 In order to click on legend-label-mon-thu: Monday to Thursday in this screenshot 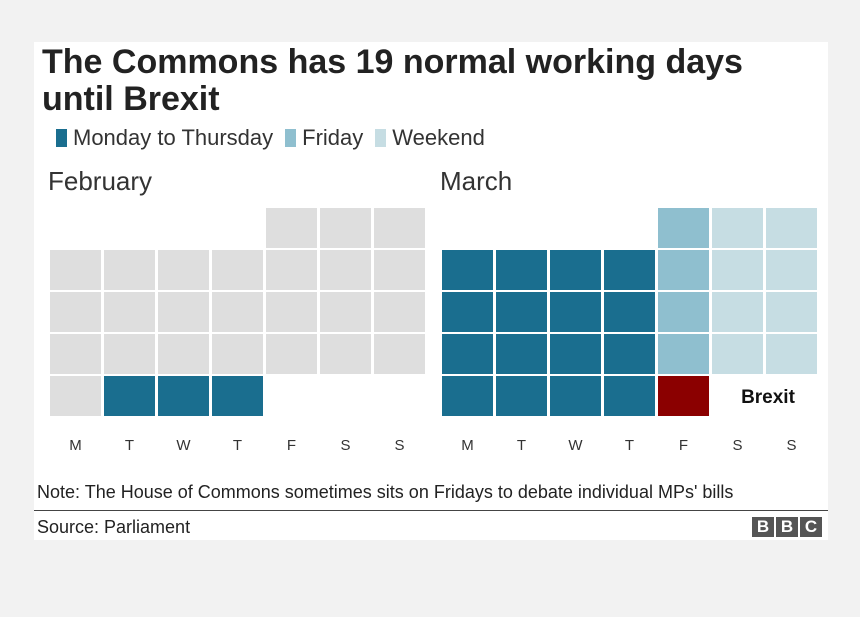, I will do `click(173, 137)`.